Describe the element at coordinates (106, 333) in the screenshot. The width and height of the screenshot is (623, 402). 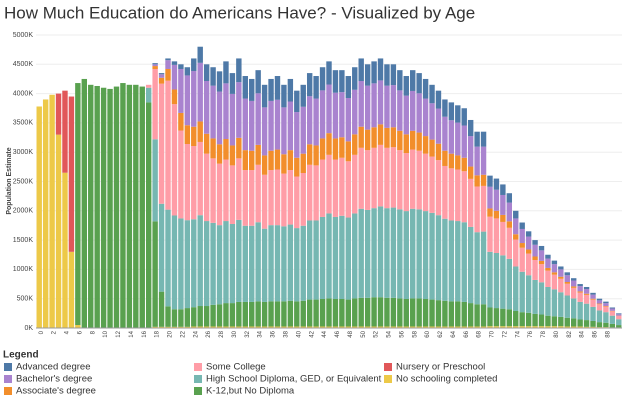
I see `x-tick-label: 10` at that location.